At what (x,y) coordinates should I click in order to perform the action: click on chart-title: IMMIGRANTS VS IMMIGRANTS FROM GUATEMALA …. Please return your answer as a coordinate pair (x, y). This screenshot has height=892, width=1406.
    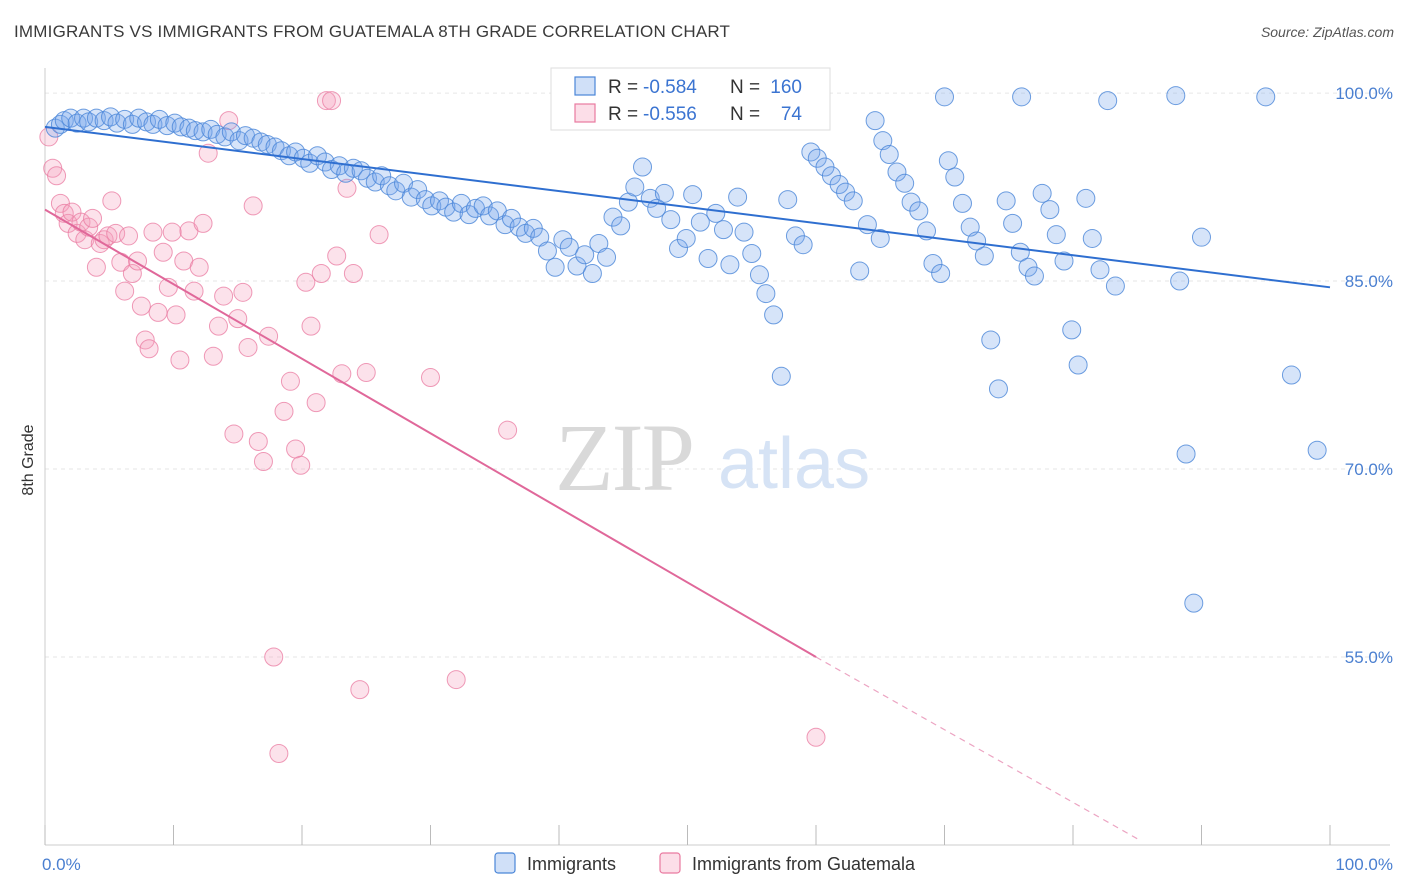
    Looking at the image, I should click on (372, 31).